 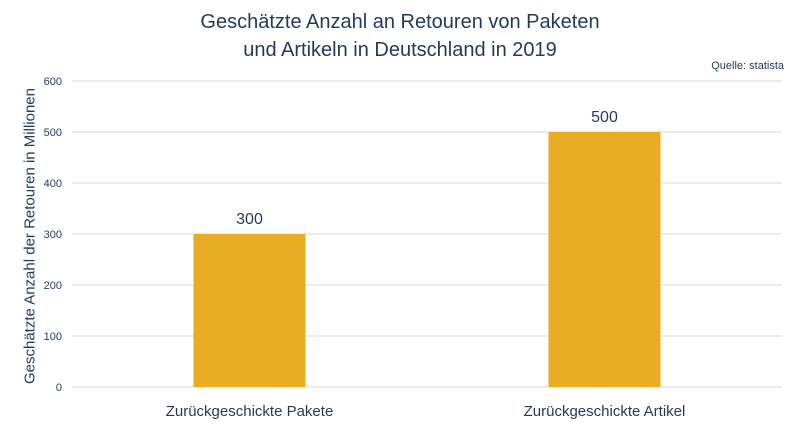 What do you see at coordinates (53, 184) in the screenshot?
I see `y-tick-label-400: 400` at bounding box center [53, 184].